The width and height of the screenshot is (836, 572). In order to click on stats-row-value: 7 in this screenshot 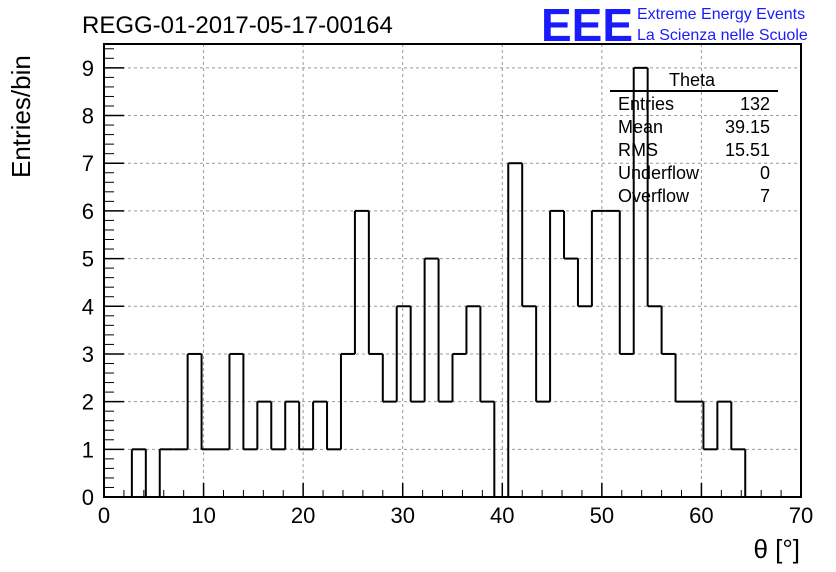, I will do `click(765, 196)`.